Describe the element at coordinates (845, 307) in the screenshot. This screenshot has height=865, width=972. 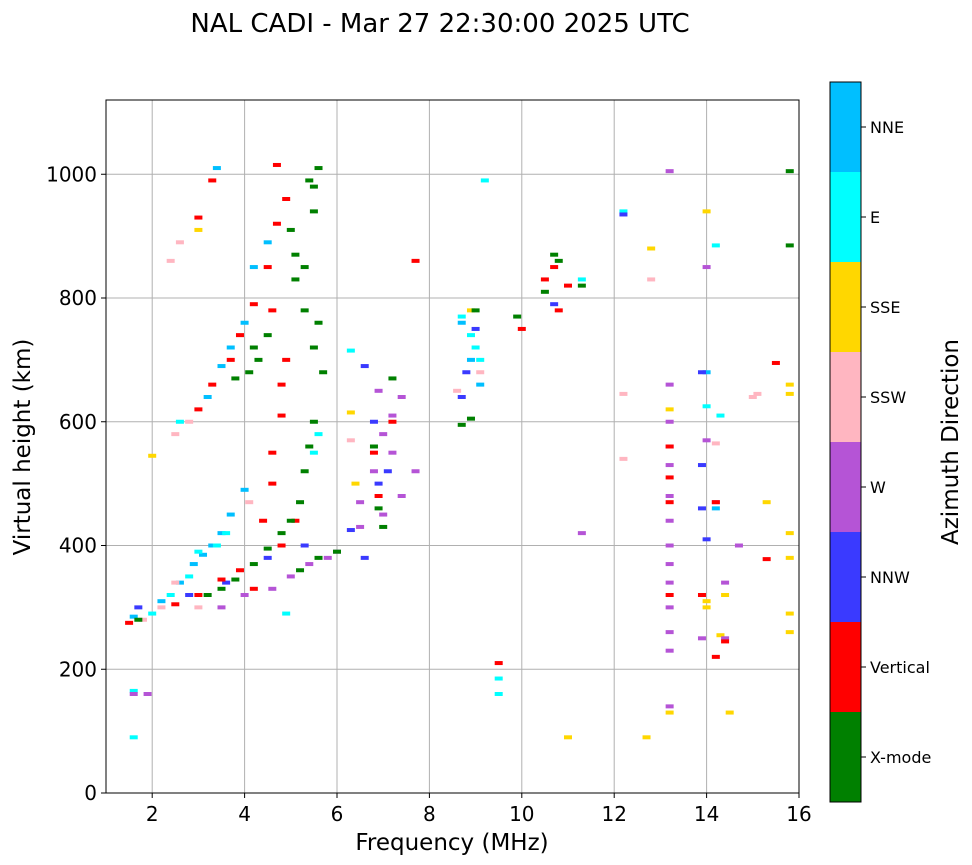
I see `colorbar-segment-sse` at that location.